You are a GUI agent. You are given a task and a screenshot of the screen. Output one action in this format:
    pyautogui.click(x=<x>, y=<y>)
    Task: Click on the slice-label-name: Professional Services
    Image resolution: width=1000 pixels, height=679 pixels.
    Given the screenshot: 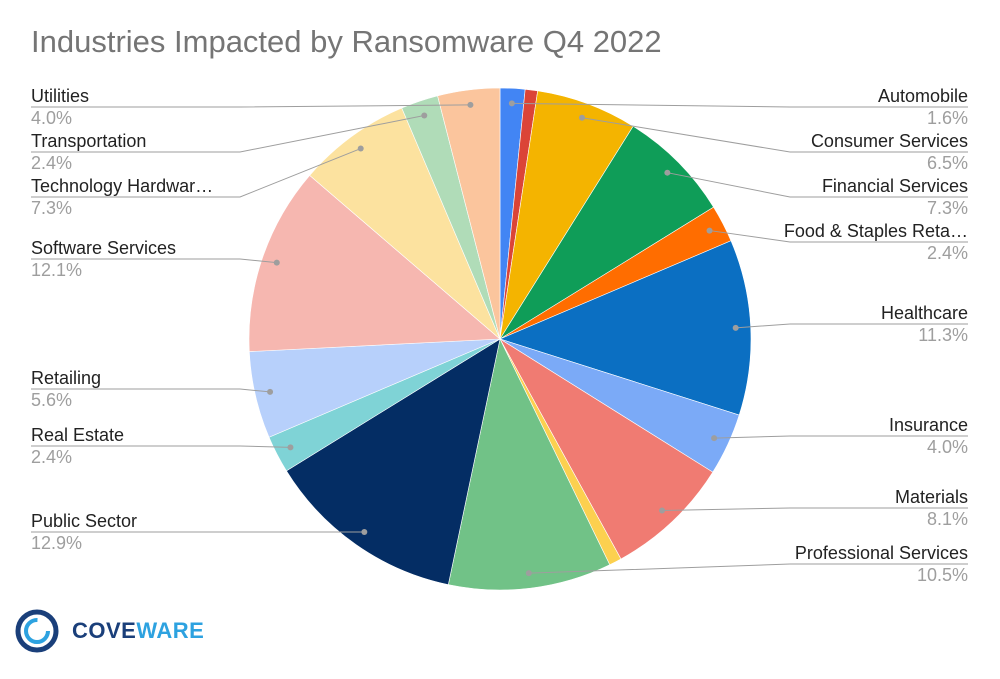 What is the action you would take?
    pyautogui.click(x=881, y=553)
    